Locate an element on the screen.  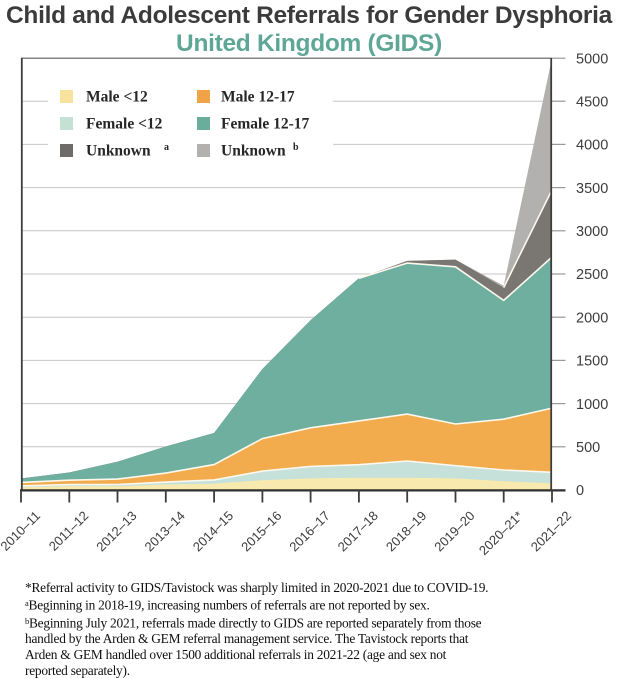
svg-text: 2010–11 is located at coordinates (21, 531).